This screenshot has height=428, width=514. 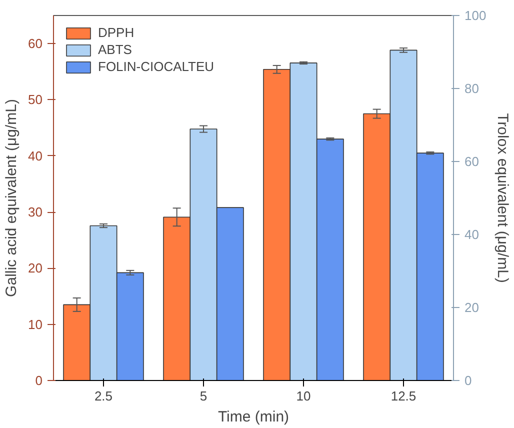 I want to click on y2-tick-label: 40, so click(x=471, y=234).